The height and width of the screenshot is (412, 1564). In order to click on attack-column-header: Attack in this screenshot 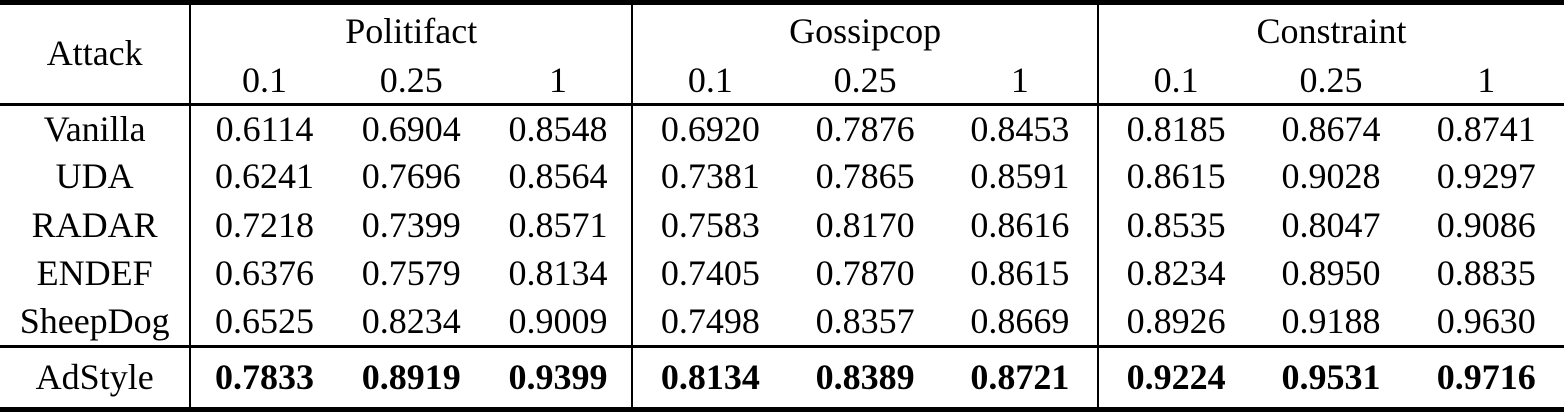, I will do `click(94, 53)`.